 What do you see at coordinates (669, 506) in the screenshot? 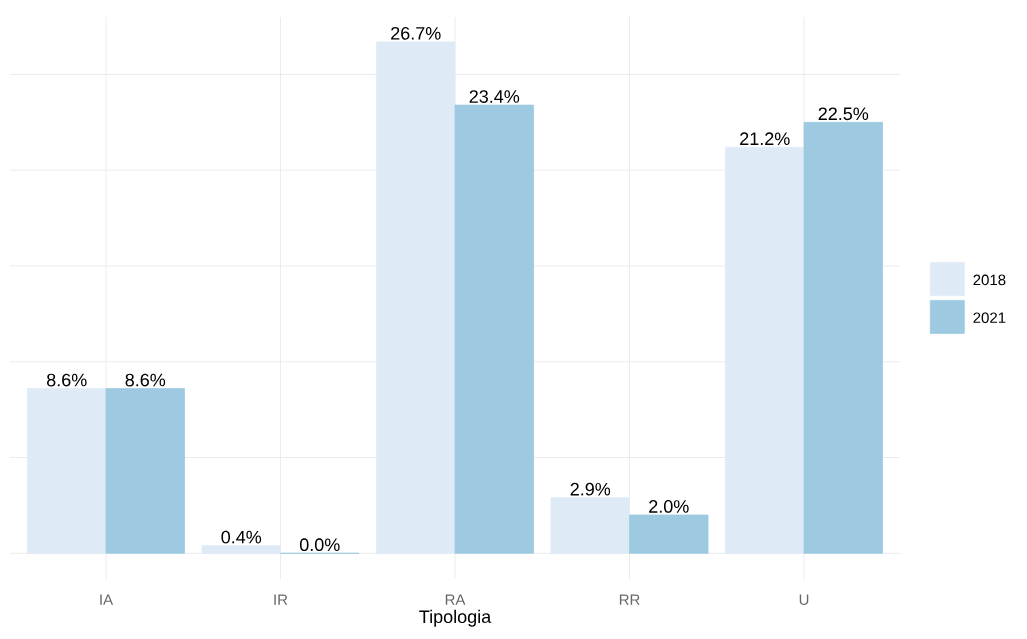
I see `data-label: 2.0%` at bounding box center [669, 506].